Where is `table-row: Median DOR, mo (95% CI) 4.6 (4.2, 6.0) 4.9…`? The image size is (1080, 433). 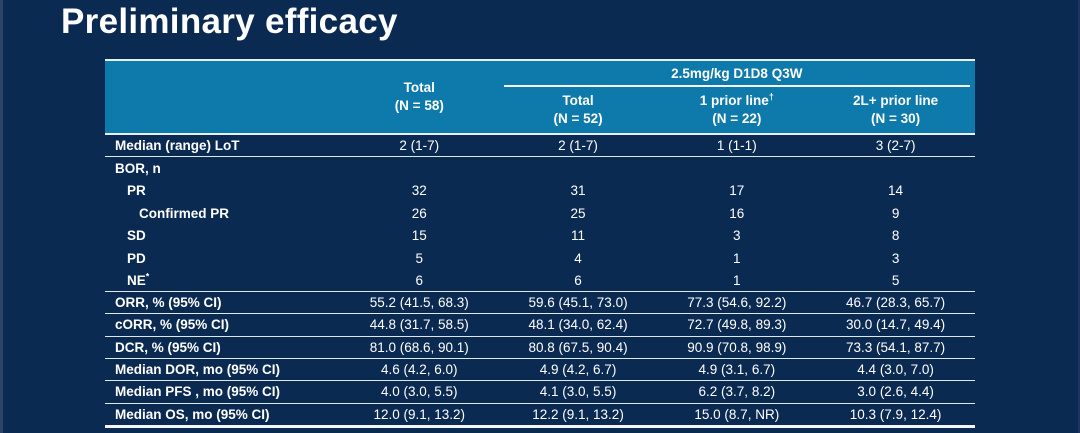
table-row: Median DOR, mo (95% CI) 4.6 (4.2, 6.0) 4.9… is located at coordinates (540, 370).